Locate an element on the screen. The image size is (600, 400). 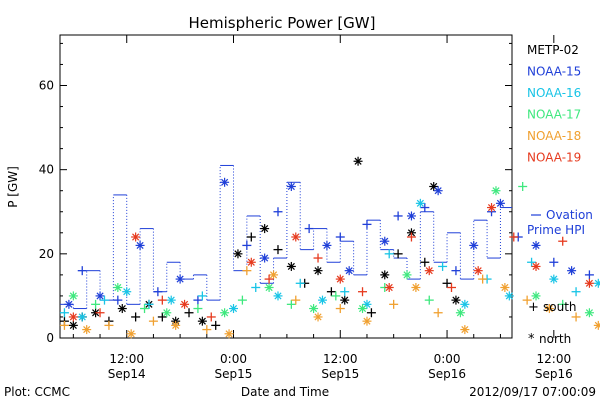
ovation-label-line2: Prime HPI is located at coordinates (556, 230).